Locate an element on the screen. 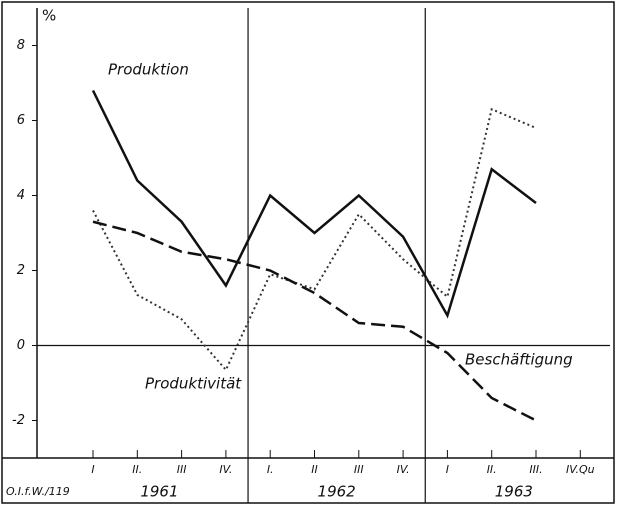 Image resolution: width=617 pixels, height=506 pixels. series-label: Beschäftigung is located at coordinates (519, 360).